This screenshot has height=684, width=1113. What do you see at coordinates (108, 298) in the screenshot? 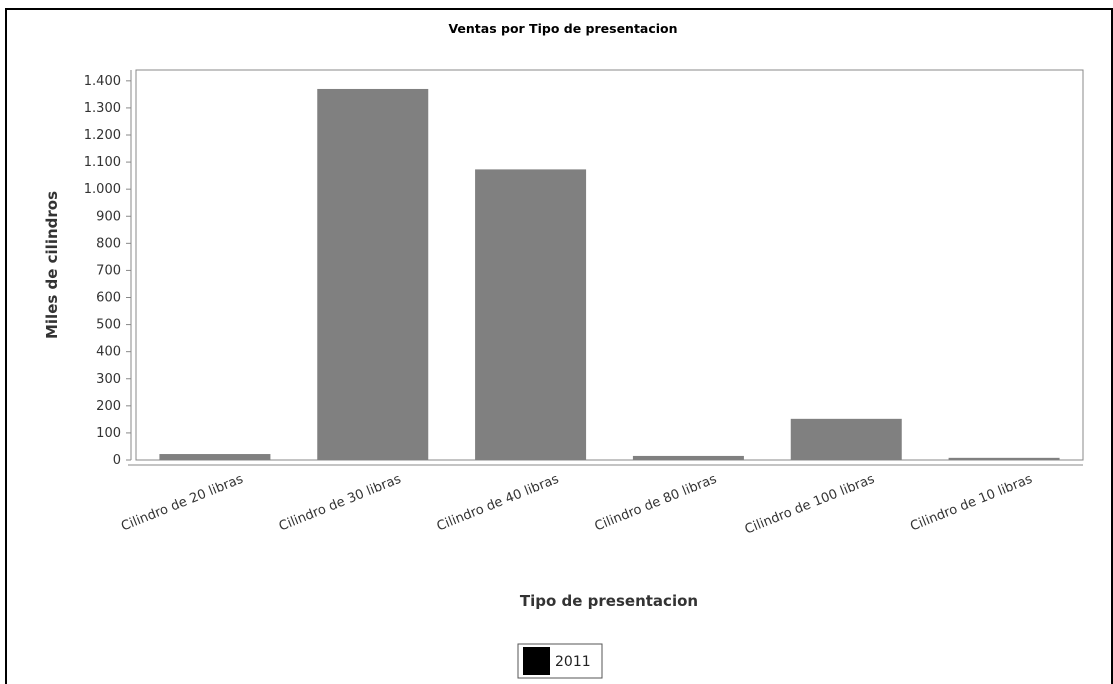
I see `y-tick-label: 600` at bounding box center [108, 298].